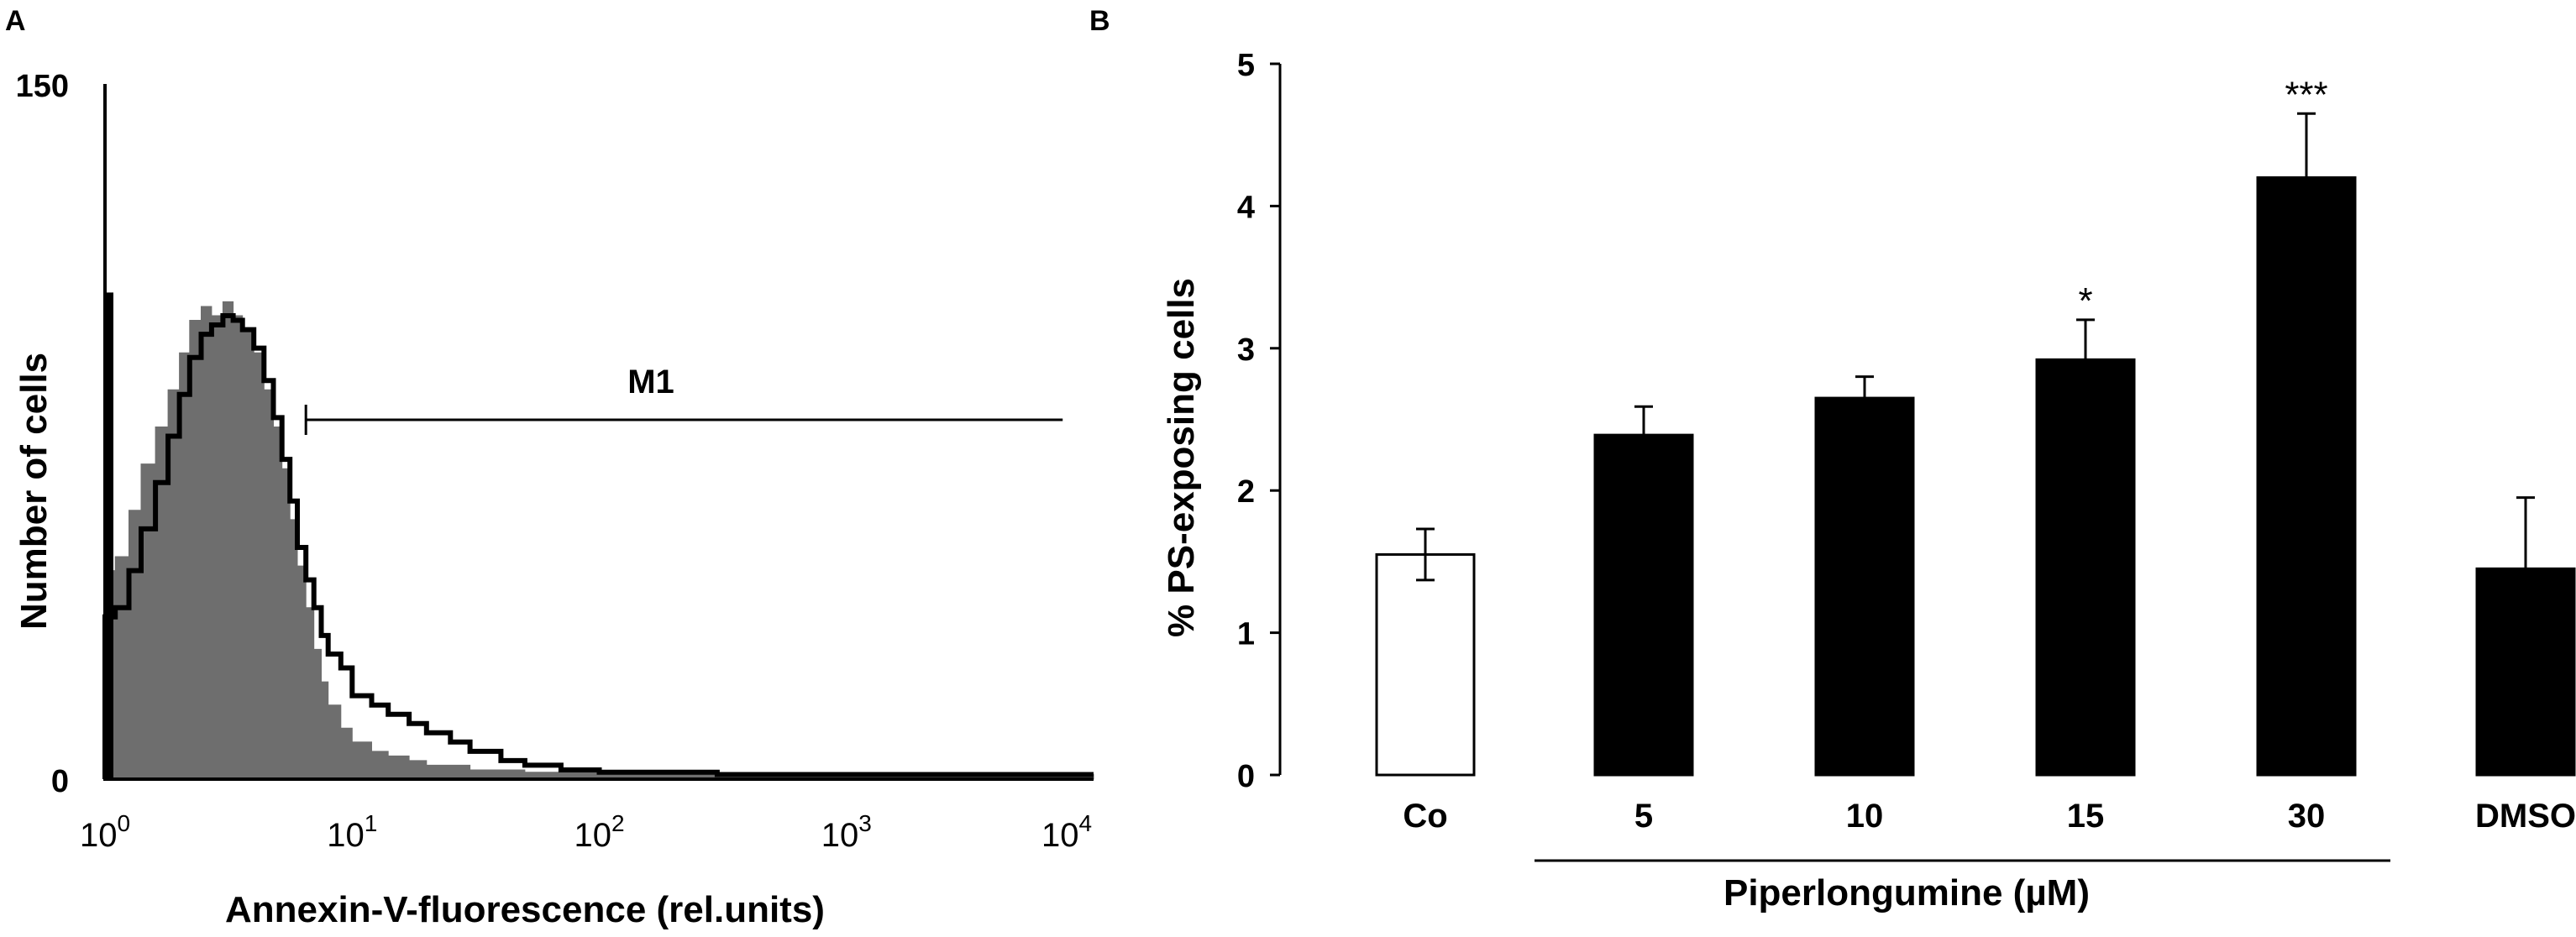 The width and height of the screenshot is (2576, 937). Describe the element at coordinates (1246, 350) in the screenshot. I see `panel-b-y-tick-label: 3` at that location.